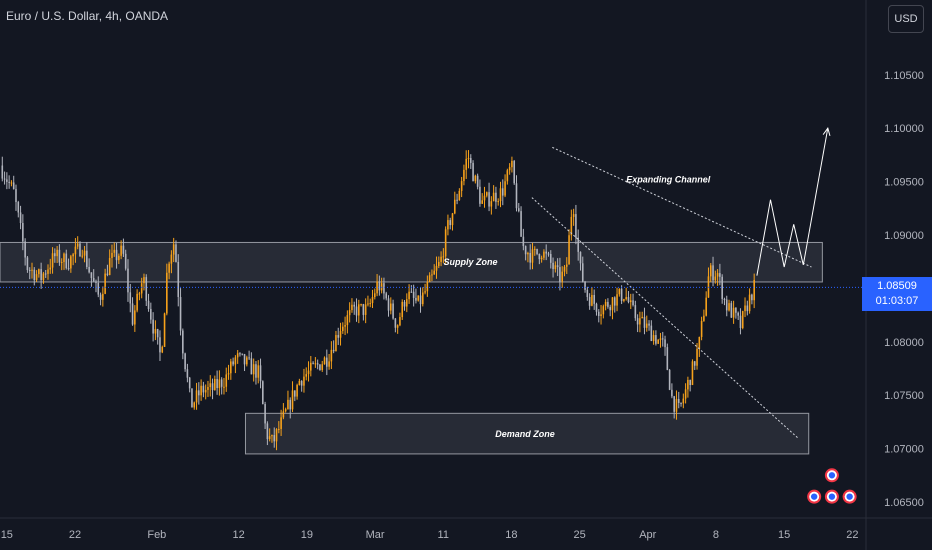 The width and height of the screenshot is (932, 550). What do you see at coordinates (156, 535) in the screenshot?
I see `x-tick-label: Feb` at bounding box center [156, 535].